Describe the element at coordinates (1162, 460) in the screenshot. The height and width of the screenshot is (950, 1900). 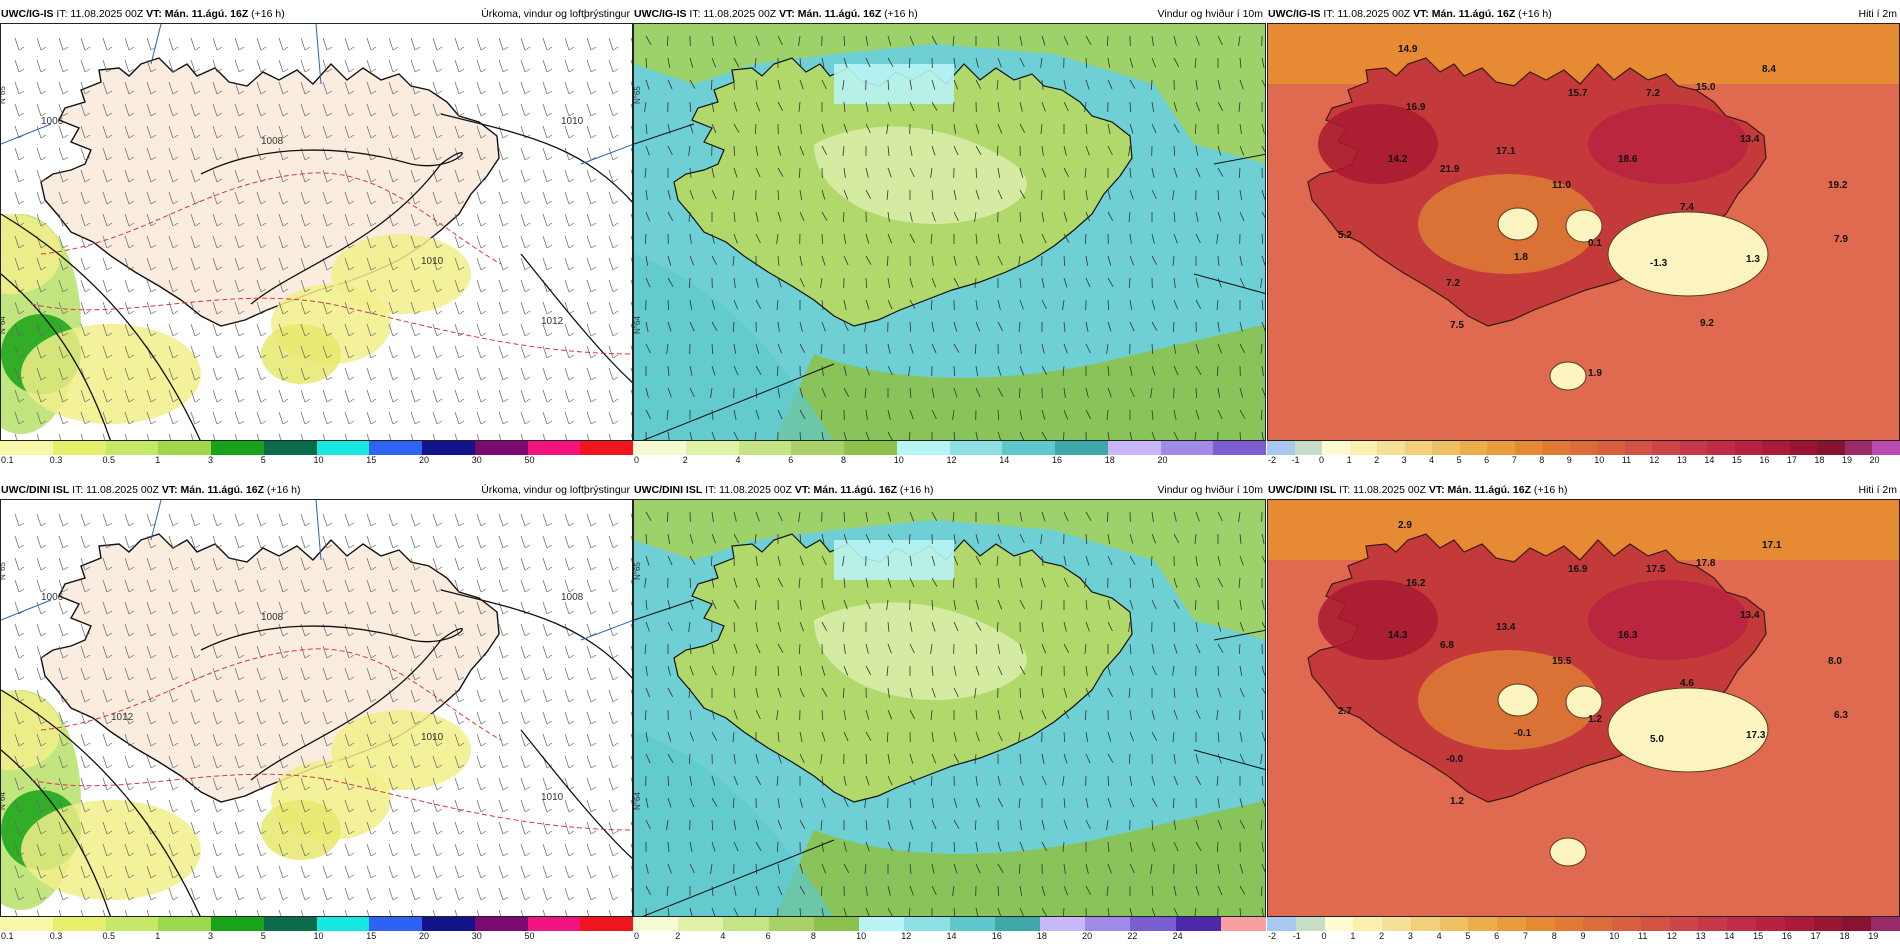
I see `colorbar-label: 20` at that location.